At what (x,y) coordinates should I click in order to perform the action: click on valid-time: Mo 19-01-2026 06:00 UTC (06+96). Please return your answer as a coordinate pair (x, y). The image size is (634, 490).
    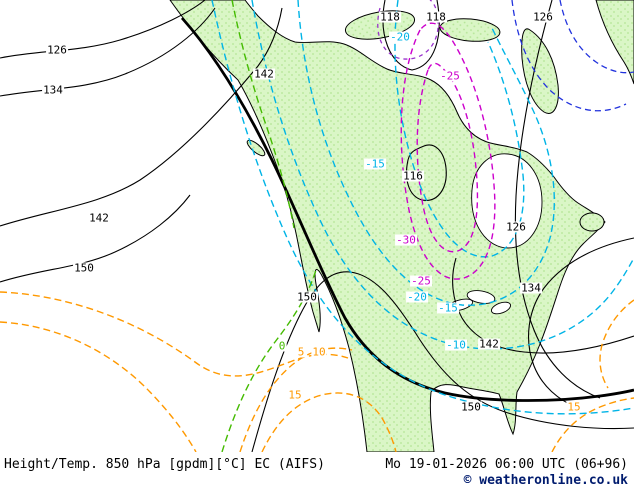
    Looking at the image, I should click on (506, 464).